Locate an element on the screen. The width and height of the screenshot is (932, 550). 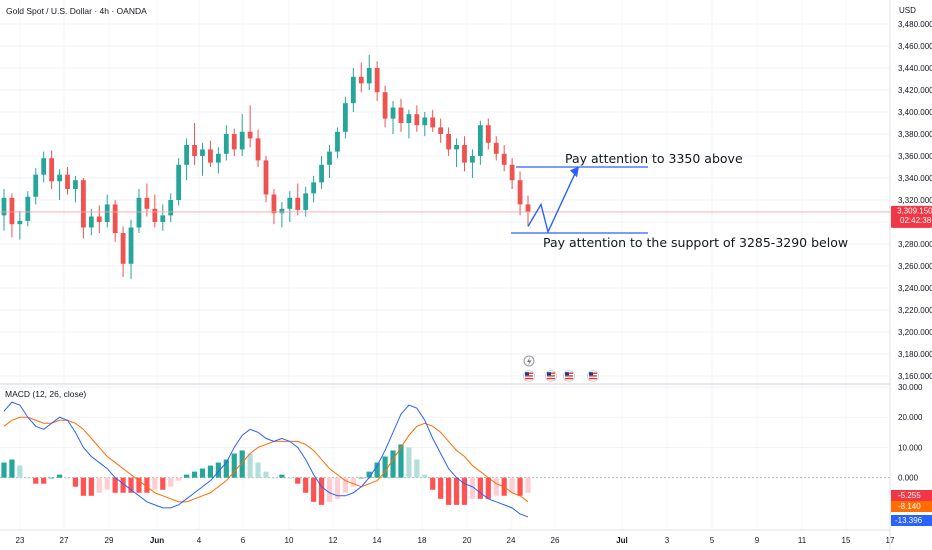
signal-line is located at coordinates (266, 459).